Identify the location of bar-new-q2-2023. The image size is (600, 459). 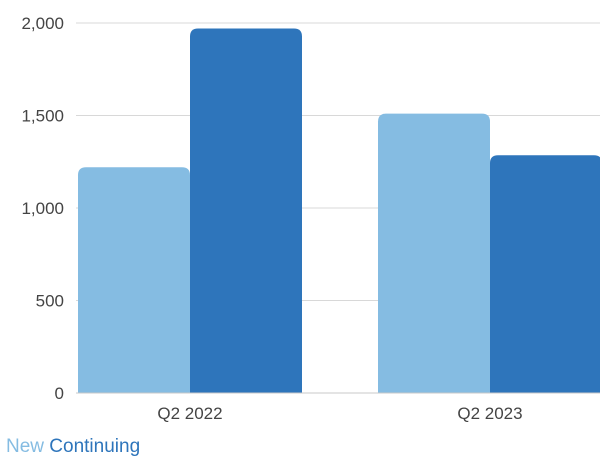
(434, 253).